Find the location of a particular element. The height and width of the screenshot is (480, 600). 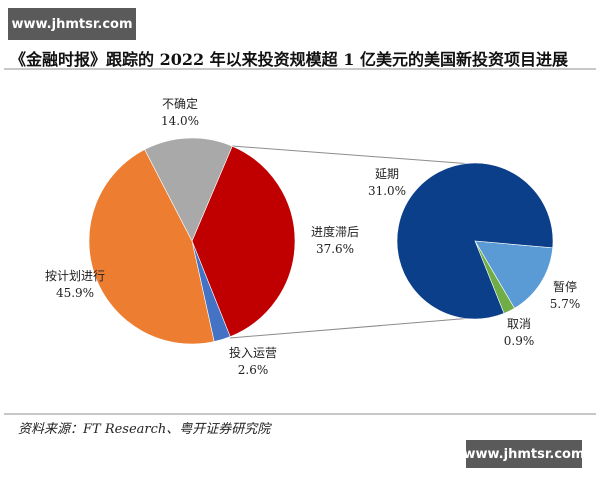

label-cancelled-name: 取消 is located at coordinates (518, 324).